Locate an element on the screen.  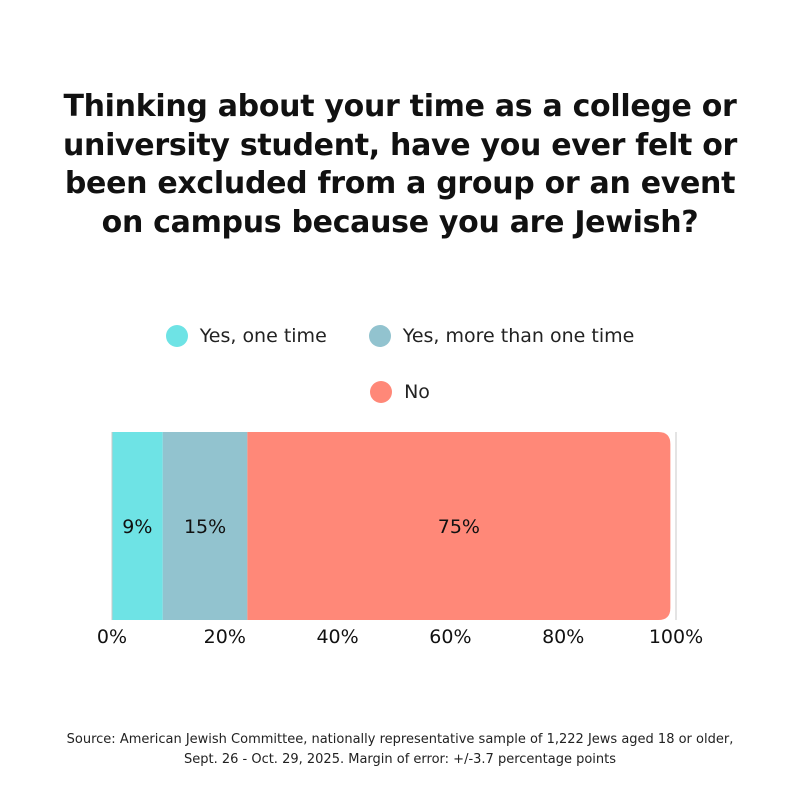
bar-segment-no is located at coordinates (459, 526).